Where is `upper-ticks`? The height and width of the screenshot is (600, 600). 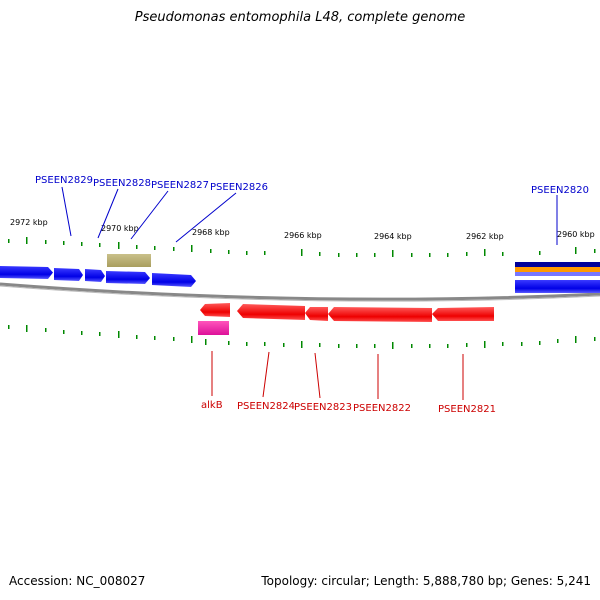
upper-ticks is located at coordinates (302, 247).